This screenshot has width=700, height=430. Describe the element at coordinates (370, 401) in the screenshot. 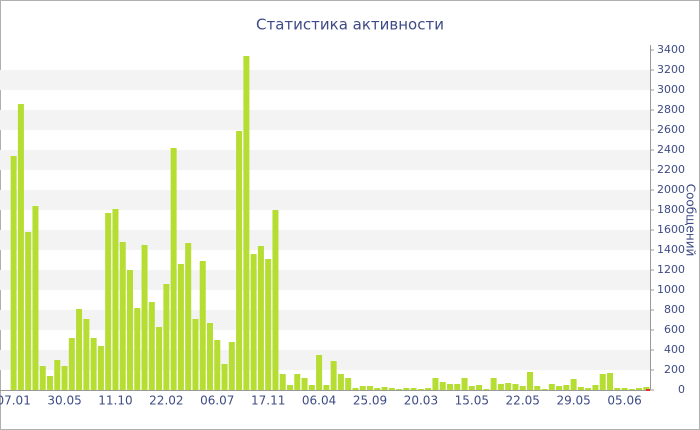

I see `x-tick-label: 25.09` at that location.